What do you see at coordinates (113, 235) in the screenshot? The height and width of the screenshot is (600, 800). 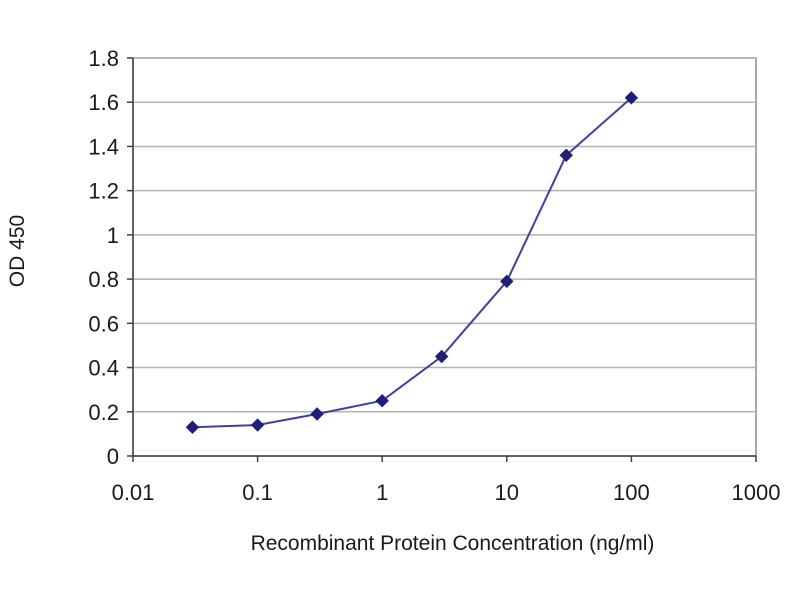 I see `y-tick-label: 1` at bounding box center [113, 235].